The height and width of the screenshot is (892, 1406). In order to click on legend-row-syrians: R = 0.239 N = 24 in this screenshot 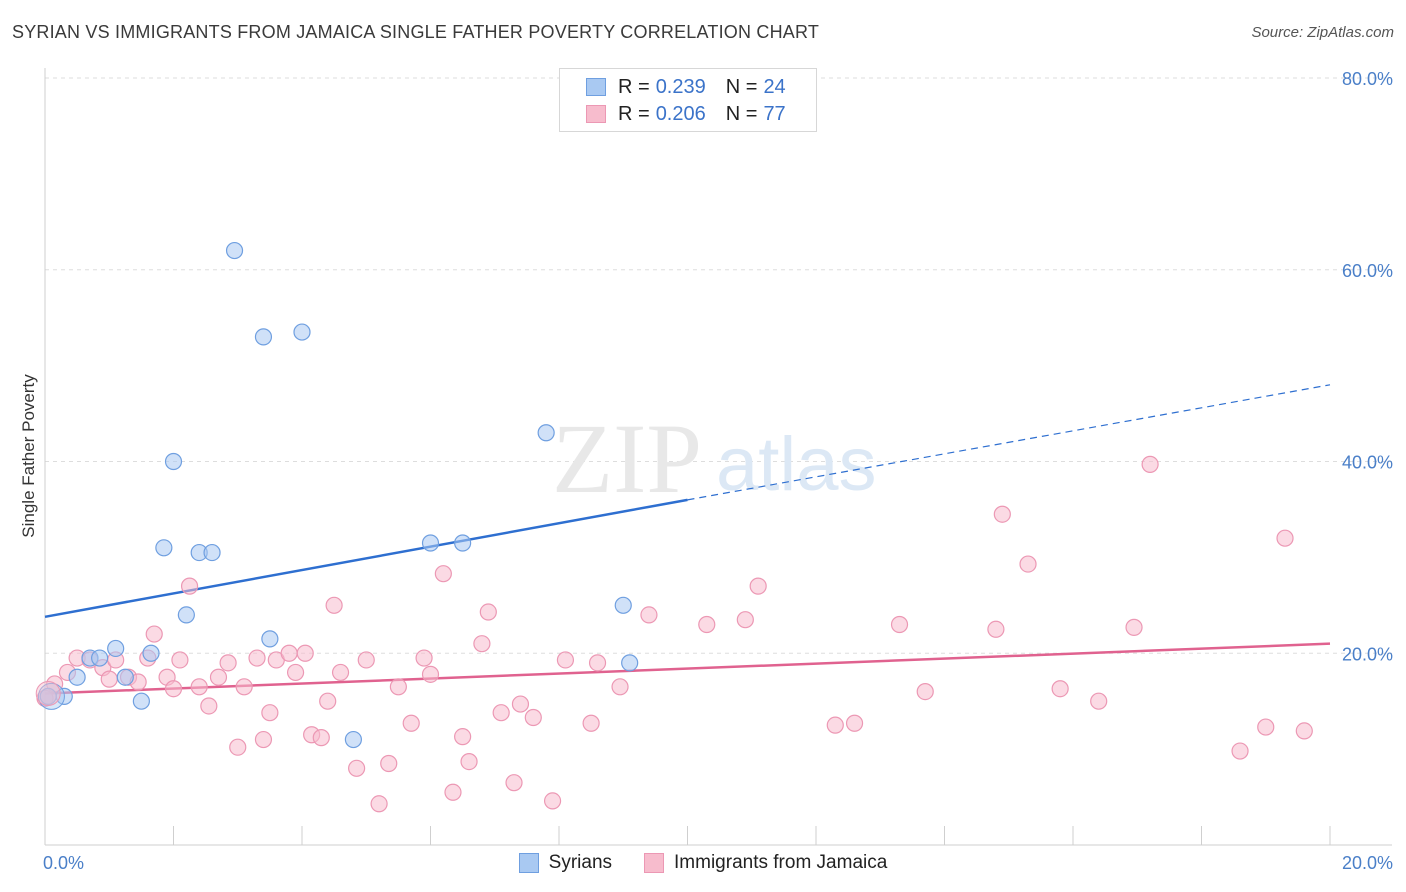, I will do `click(686, 87)`.